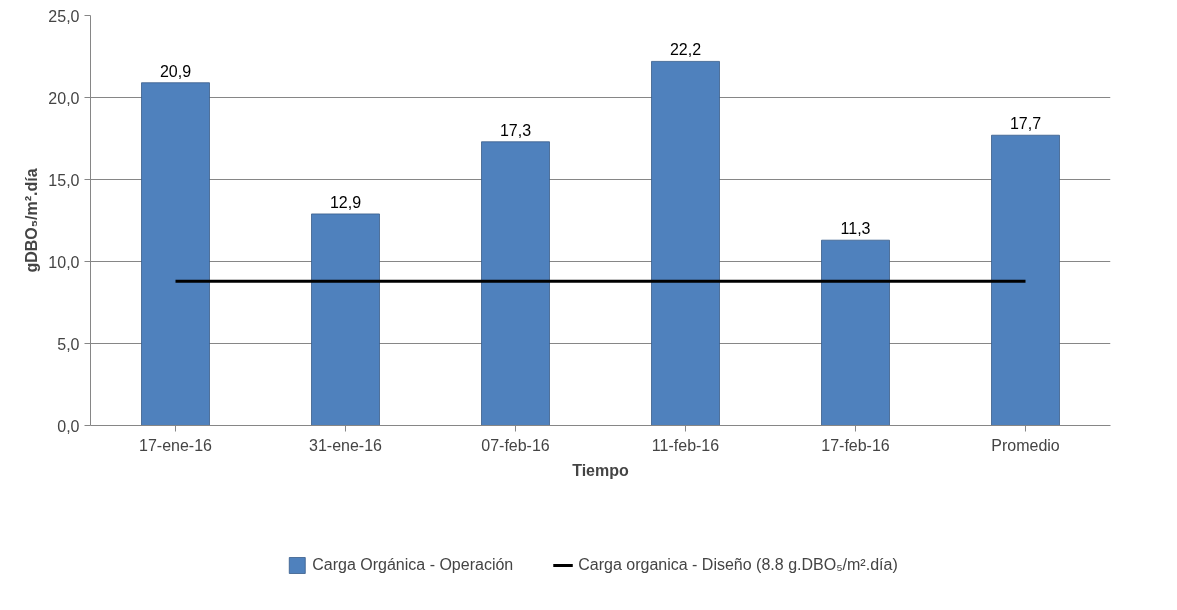 This screenshot has height=610, width=1177. I want to click on legend-label: Carga Orgánica - Operación, so click(413, 565).